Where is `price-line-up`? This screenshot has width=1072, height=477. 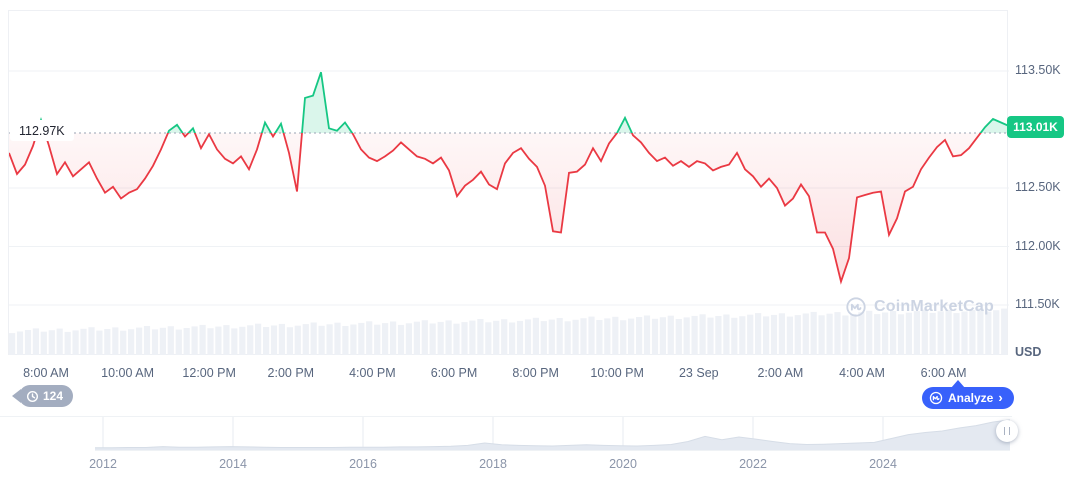 price-line-up is located at coordinates (522, 102).